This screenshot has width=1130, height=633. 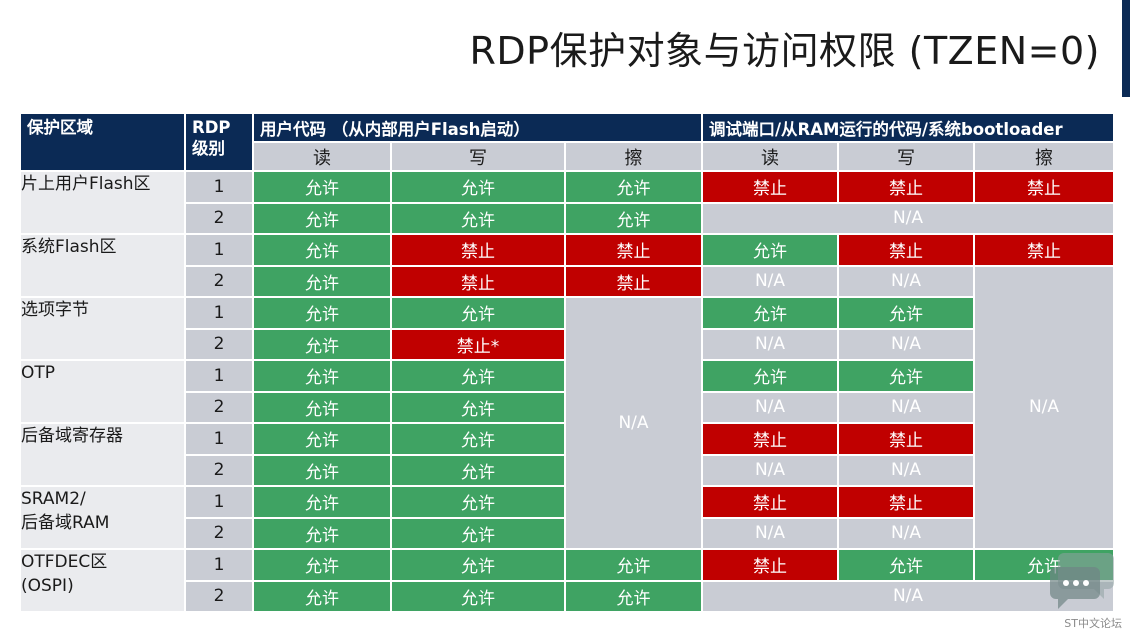 What do you see at coordinates (478, 344) in the screenshot?
I see `permission-cell: 禁止*` at bounding box center [478, 344].